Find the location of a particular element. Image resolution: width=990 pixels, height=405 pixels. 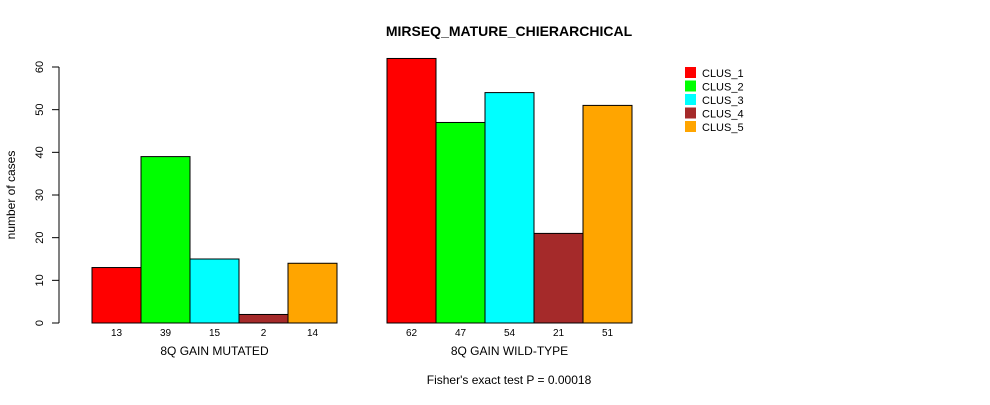

y-tick-label: 10 is located at coordinates (40, 280).